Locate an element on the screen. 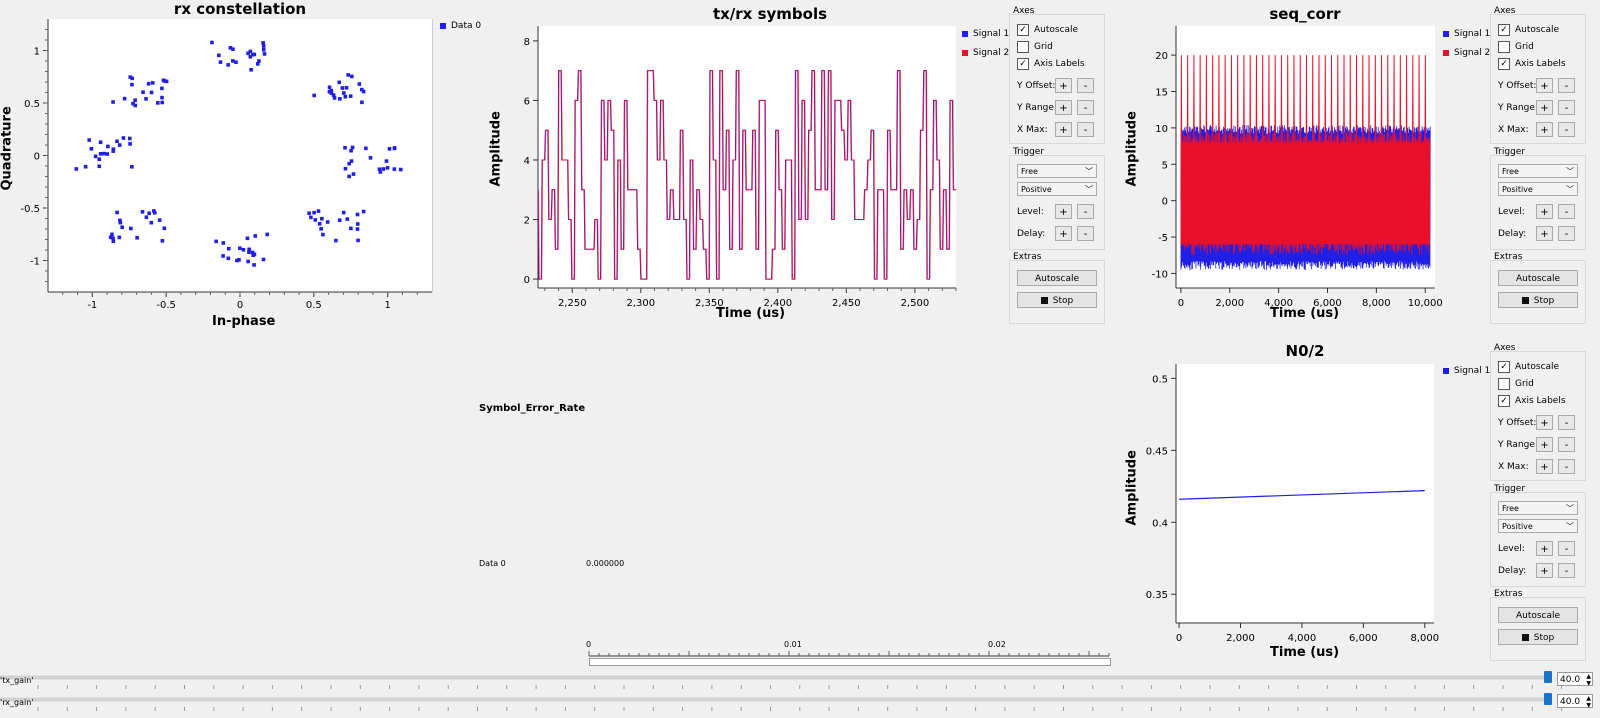 The image size is (1600, 718). axes-group is located at coordinates (1057, 79).